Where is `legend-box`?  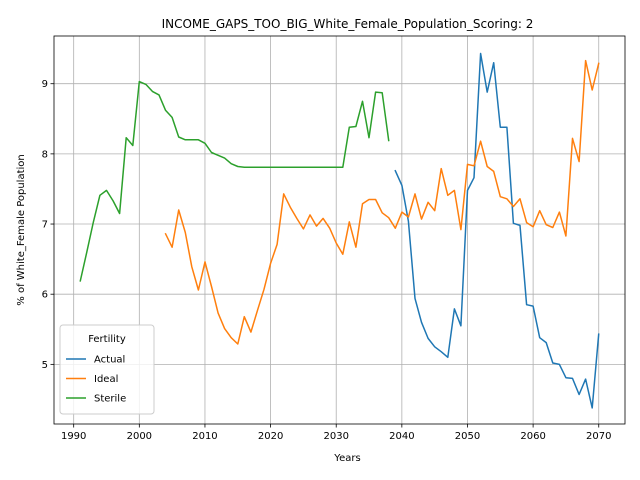
legend-box is located at coordinates (107, 369).